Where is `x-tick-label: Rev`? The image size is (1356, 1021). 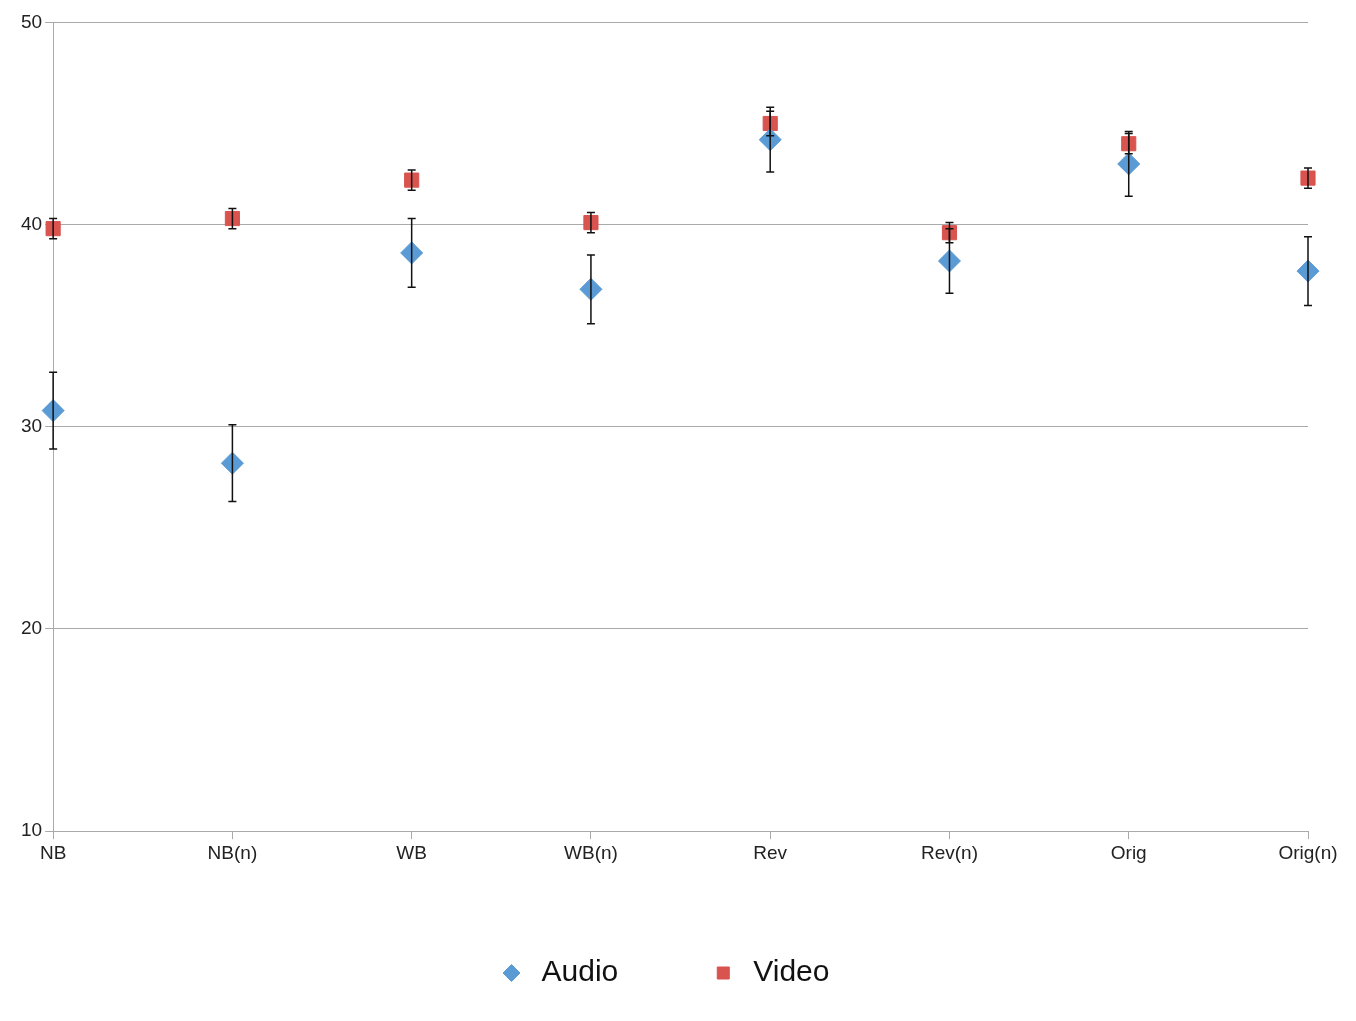
x-tick-label: Rev is located at coordinates (770, 852).